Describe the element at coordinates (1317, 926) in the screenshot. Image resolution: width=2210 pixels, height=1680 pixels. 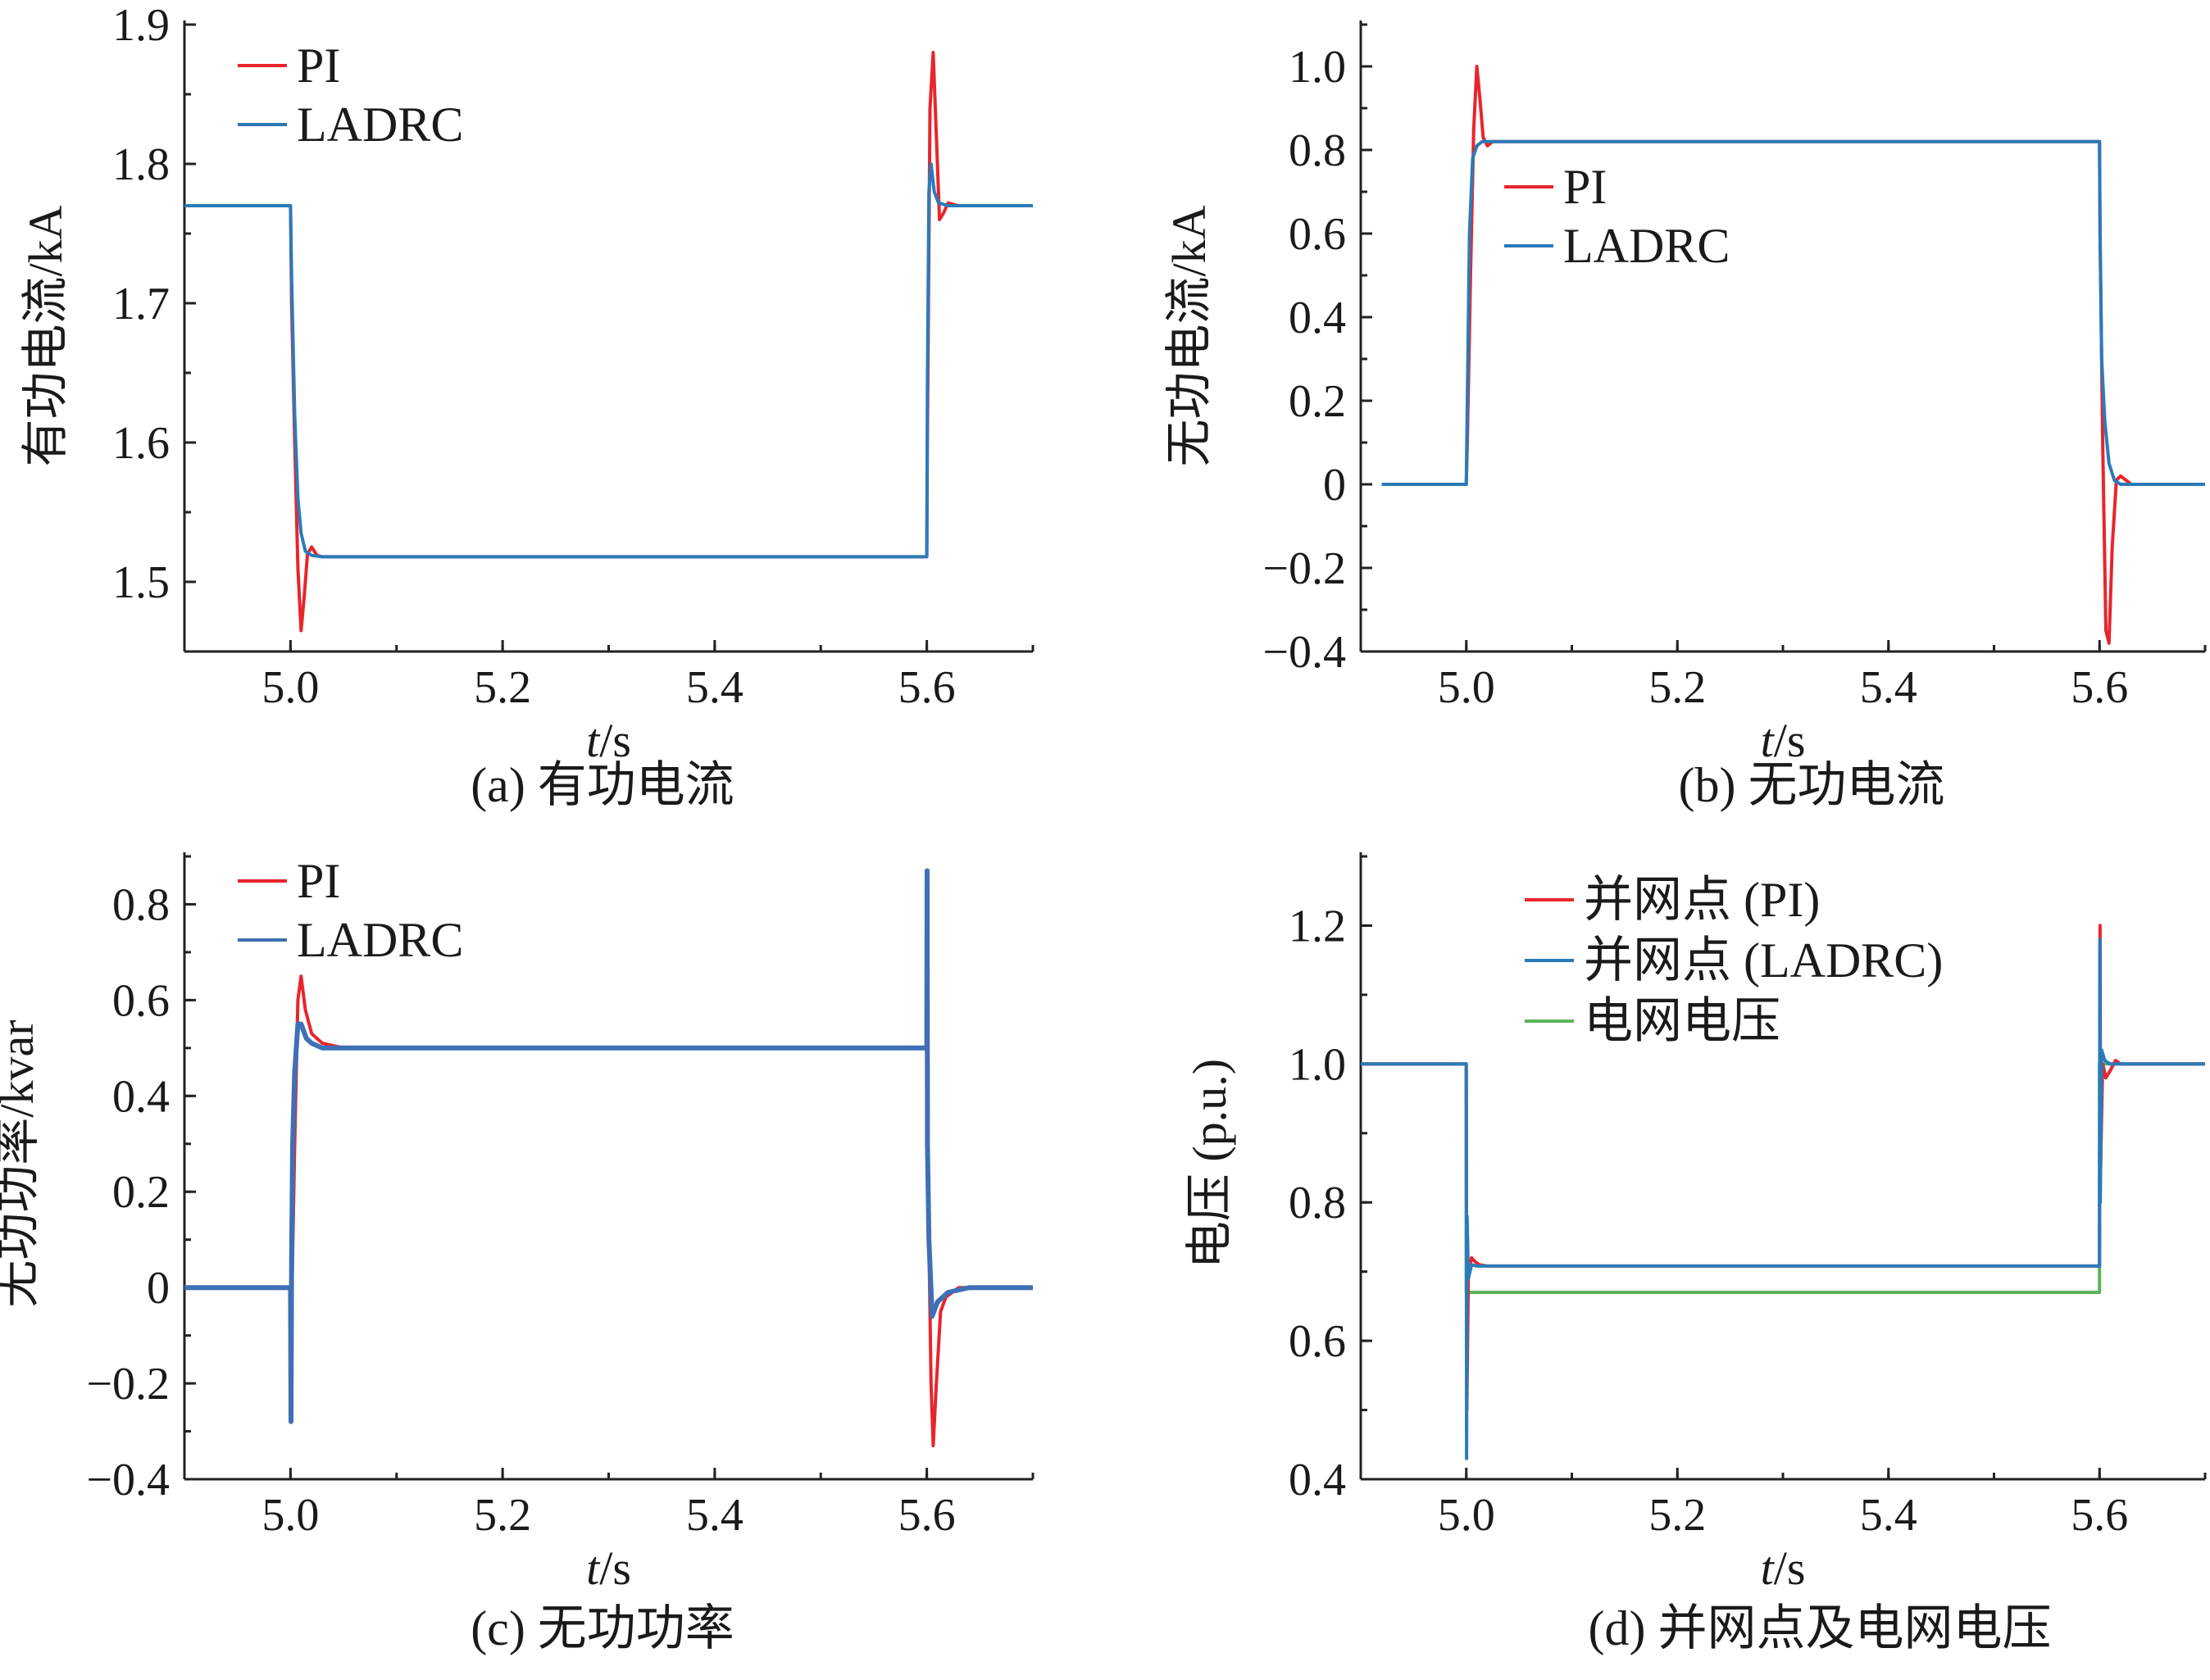
I see `y-tick-label: 1.2` at that location.